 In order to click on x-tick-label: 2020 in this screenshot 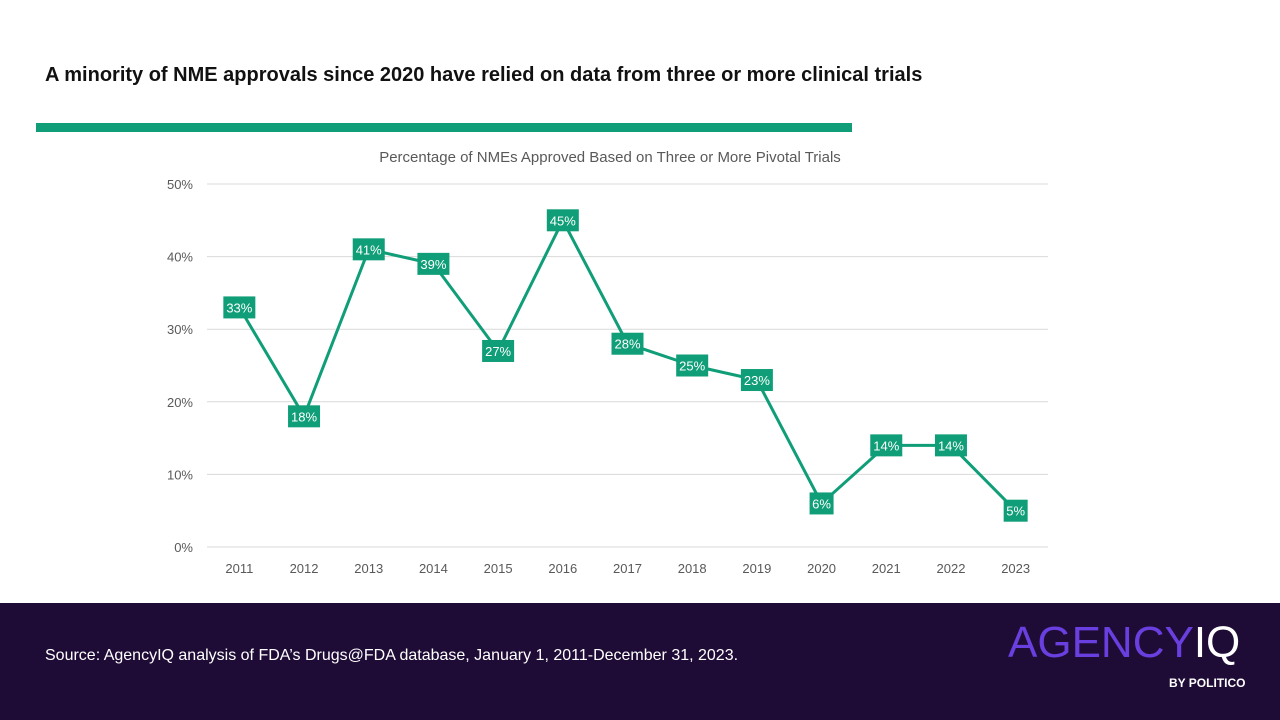, I will do `click(821, 568)`.